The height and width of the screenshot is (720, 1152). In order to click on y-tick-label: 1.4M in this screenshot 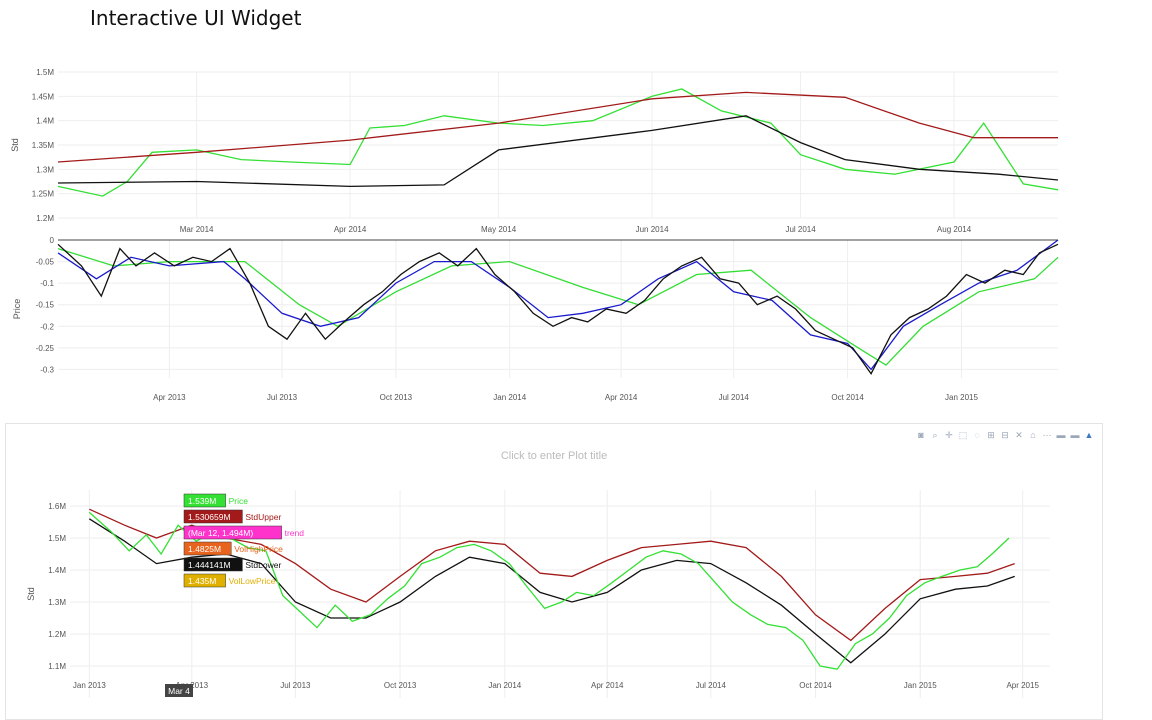, I will do `click(45, 121)`.